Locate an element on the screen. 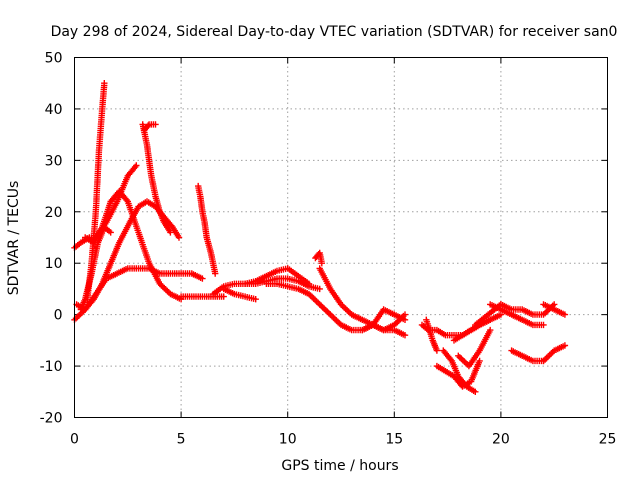  y-tick-label: 10 is located at coordinates (54, 264).